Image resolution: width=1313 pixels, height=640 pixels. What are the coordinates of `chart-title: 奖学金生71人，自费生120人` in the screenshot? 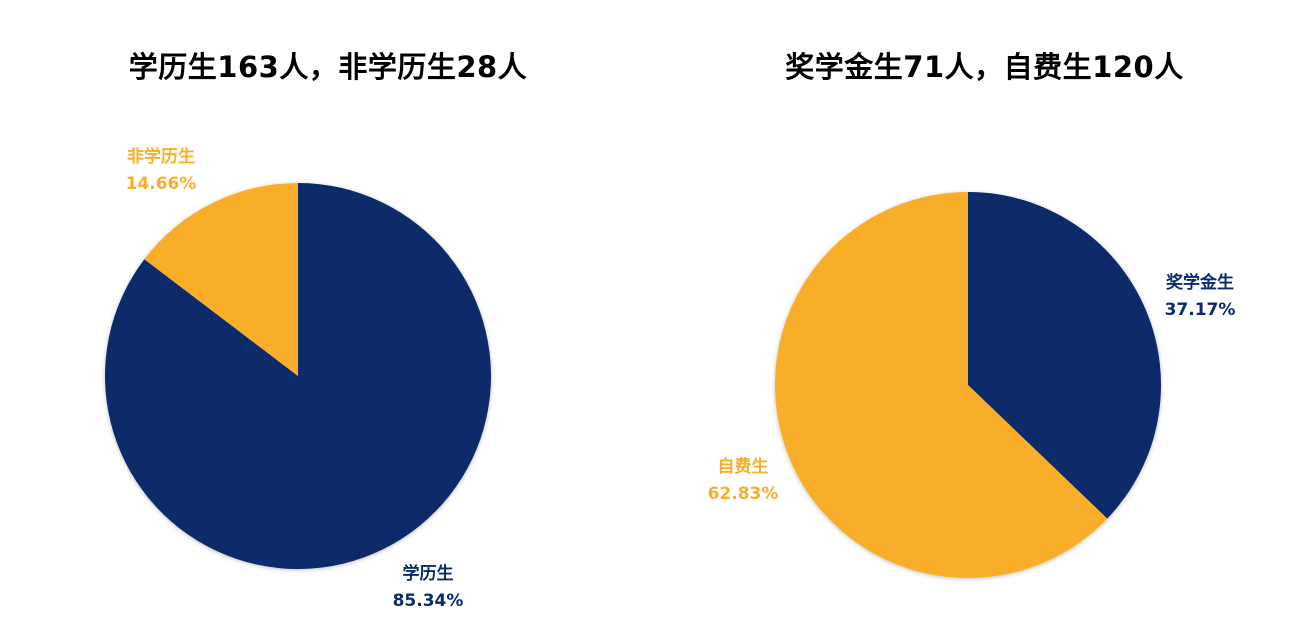 It's located at (984, 67).